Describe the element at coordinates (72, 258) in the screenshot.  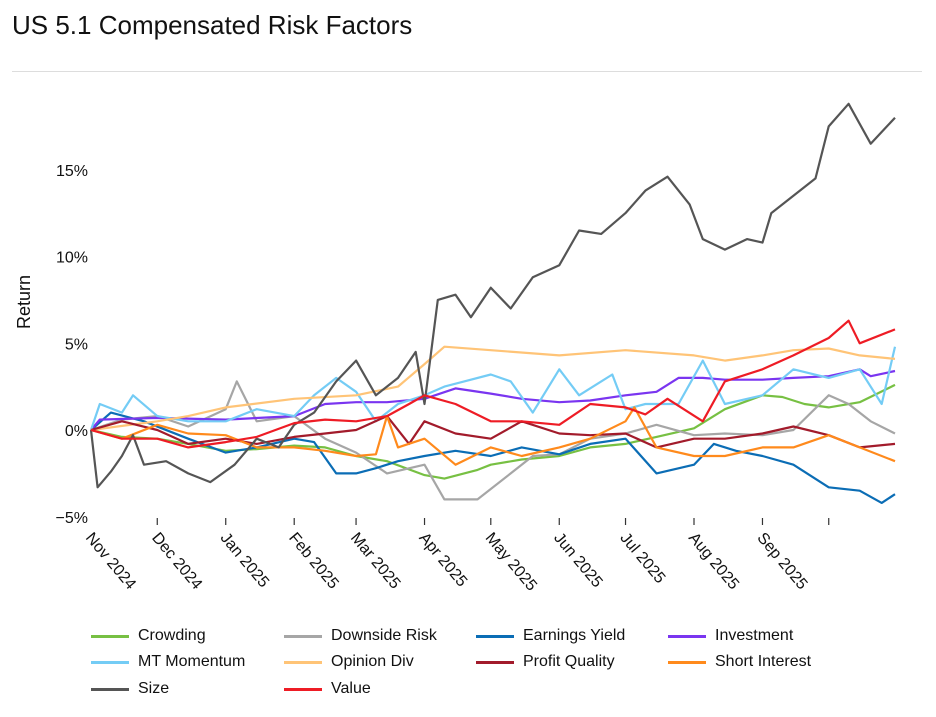
I see `y-tick-label: 10%` at that location.